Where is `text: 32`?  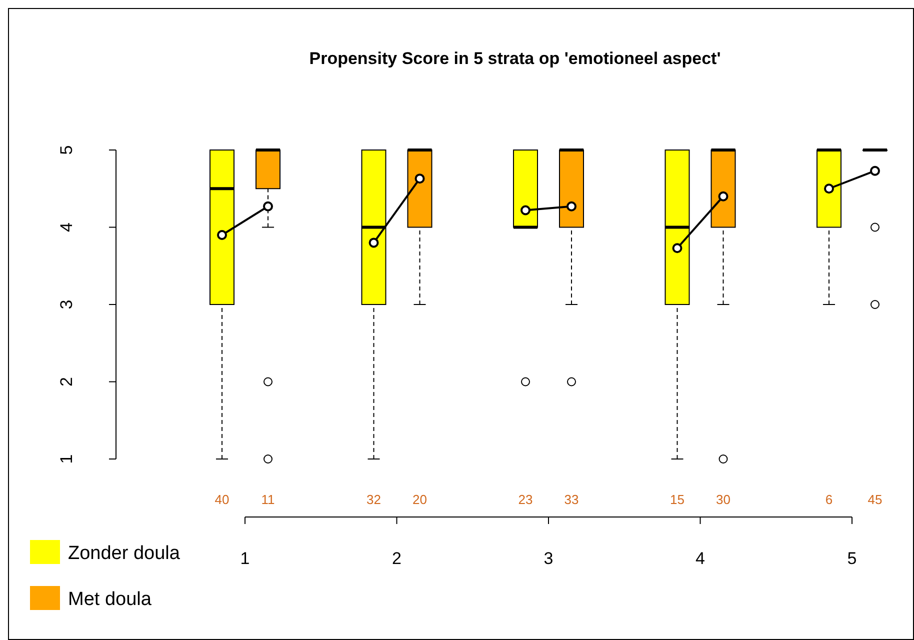
text: 32 is located at coordinates (373, 499).